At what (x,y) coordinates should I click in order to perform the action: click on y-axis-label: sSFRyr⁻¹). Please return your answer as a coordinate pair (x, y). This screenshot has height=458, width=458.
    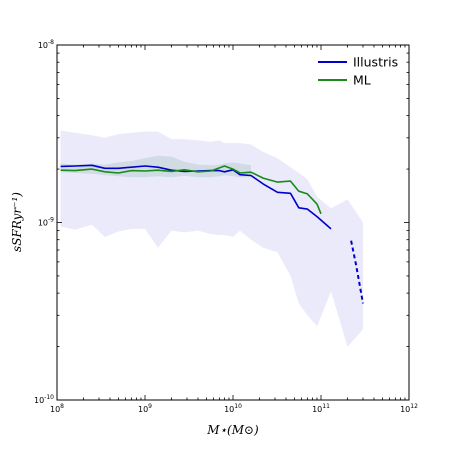
    Looking at the image, I should click on (17, 222).